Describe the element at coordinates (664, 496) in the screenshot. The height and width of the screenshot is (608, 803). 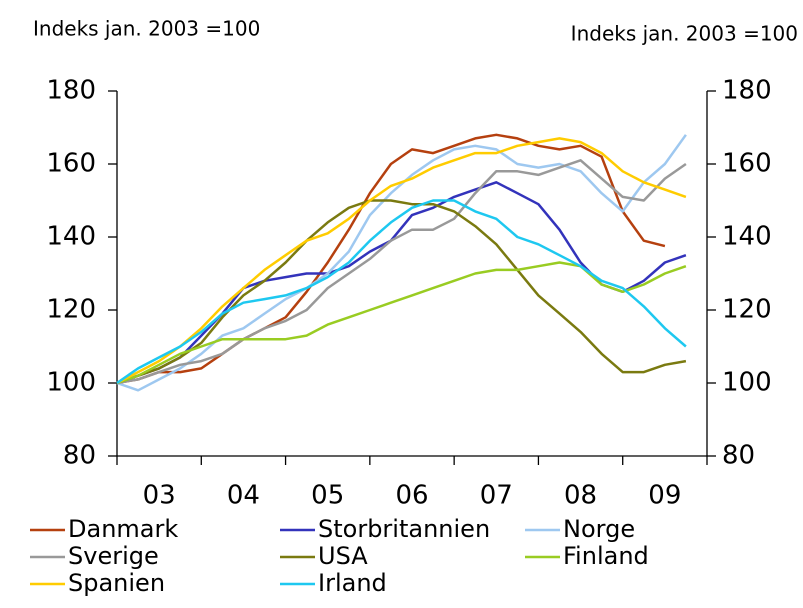
I see `x-tick-label: 09` at that location.